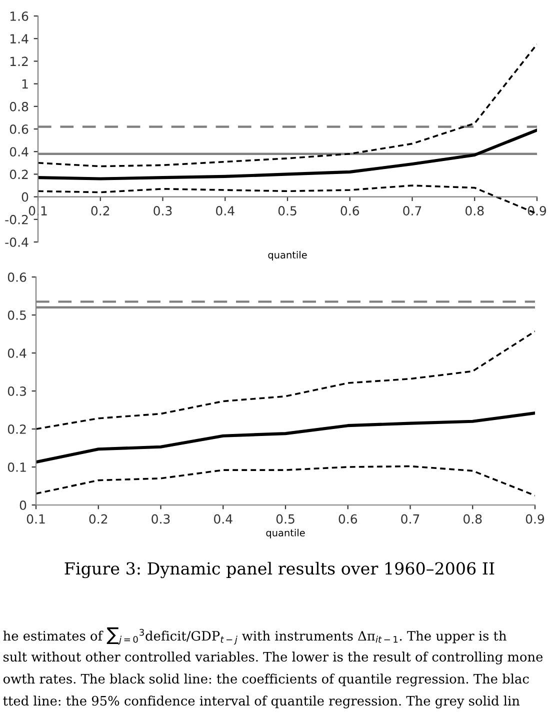 This screenshot has height=719, width=559. What do you see at coordinates (254, 636) in the screenshot?
I see `text: he estimates of ∑$_{j=0}$$^{3}$deficit/GDP$_{t−j}$ with instruments Δπ$_{it−1}$. The upper is th` at bounding box center [254, 636].